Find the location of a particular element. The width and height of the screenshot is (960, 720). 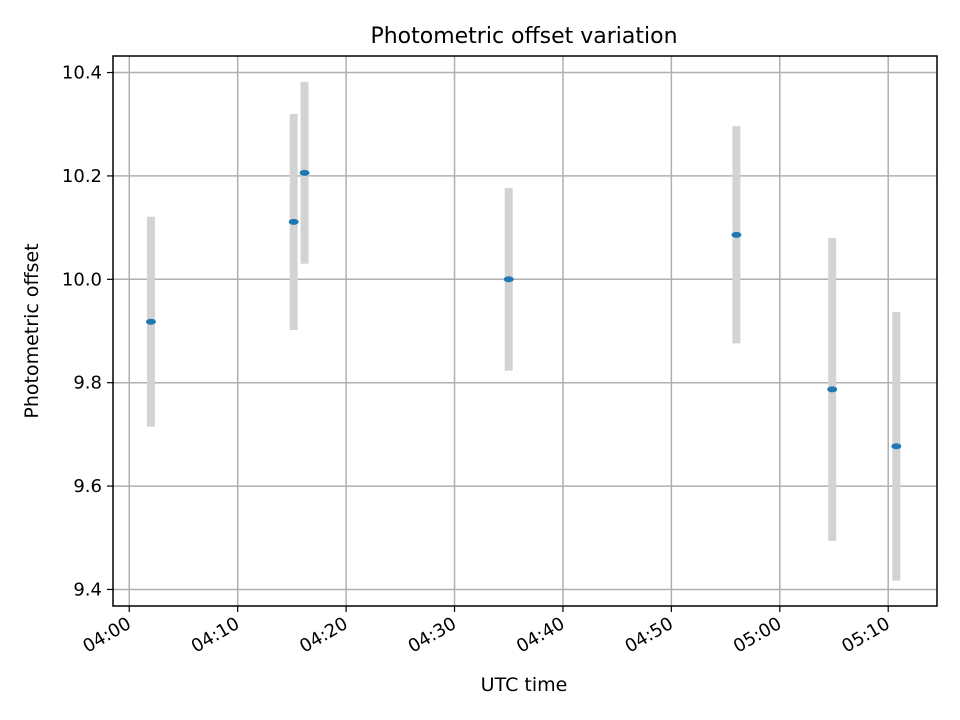

y-tick-label: 10.0 is located at coordinates (82, 279).